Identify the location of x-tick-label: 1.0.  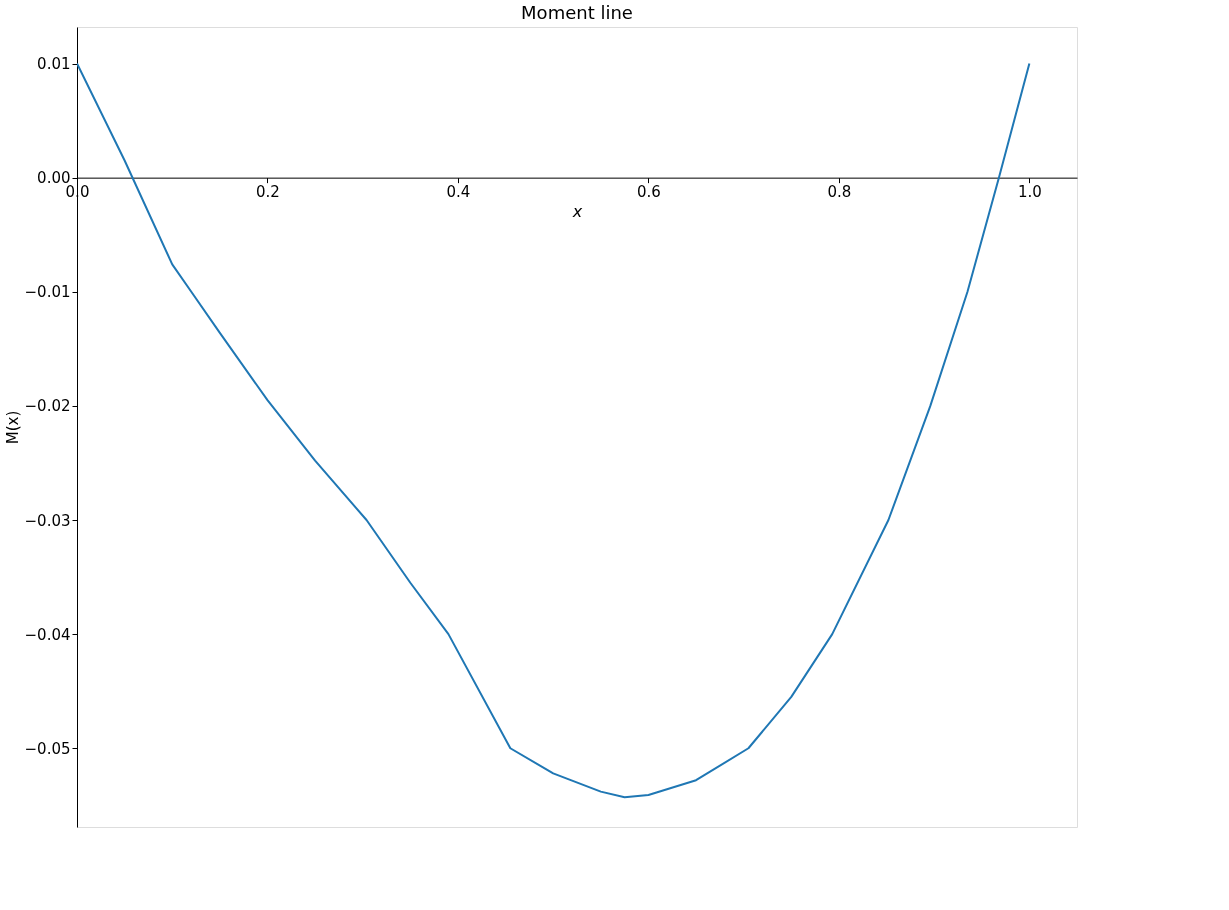
(1029, 192).